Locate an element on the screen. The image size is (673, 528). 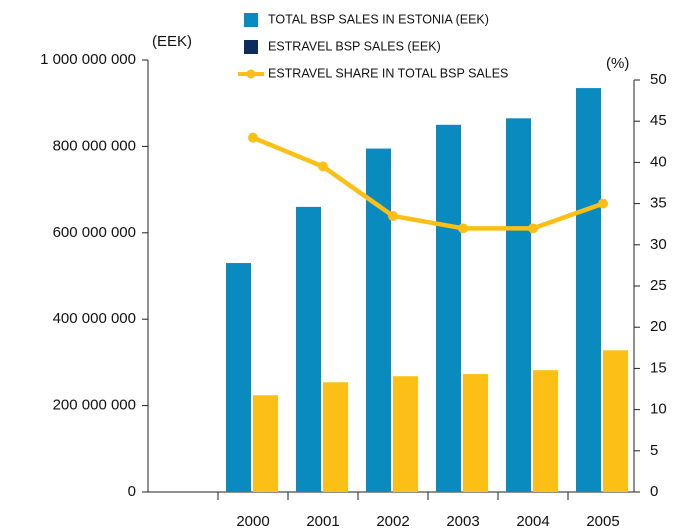
y2-tick-label: 15 is located at coordinates (658, 367).